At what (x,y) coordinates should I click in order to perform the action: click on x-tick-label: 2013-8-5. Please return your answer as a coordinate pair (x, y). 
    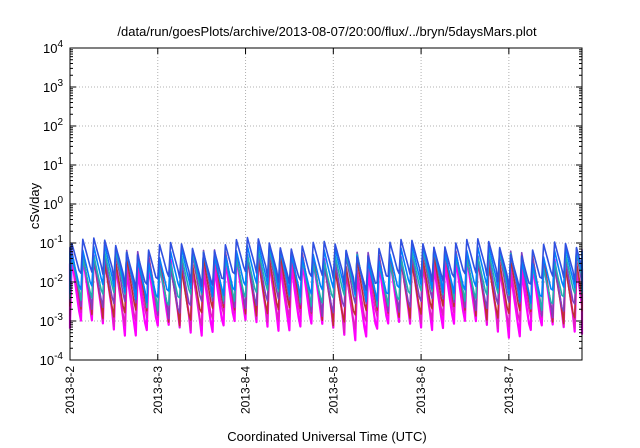
    Looking at the image, I should click on (333, 390).